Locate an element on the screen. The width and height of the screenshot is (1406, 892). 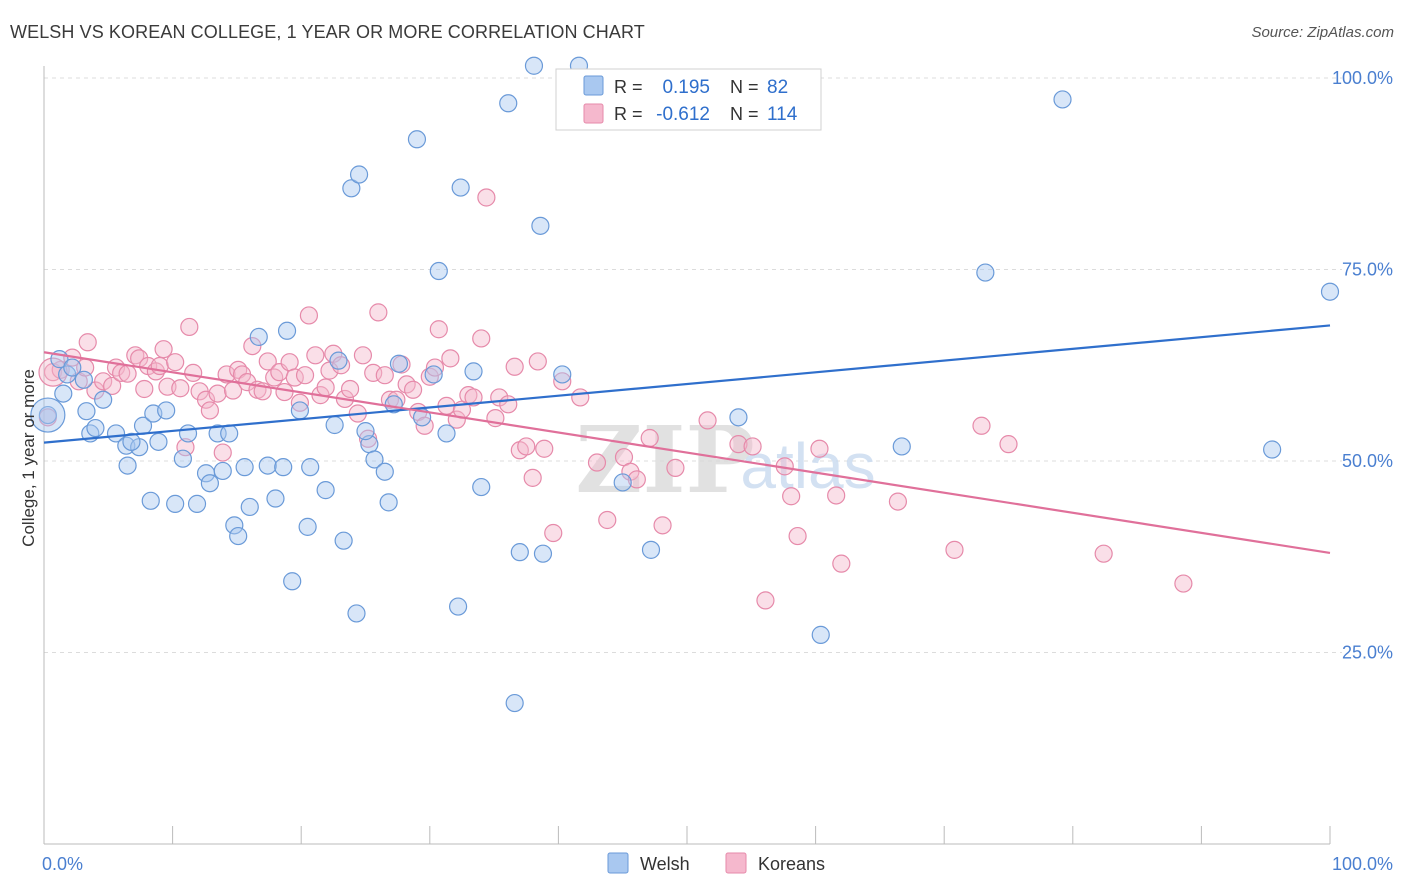
legend-swatch-korean is located at coordinates (593, 113).